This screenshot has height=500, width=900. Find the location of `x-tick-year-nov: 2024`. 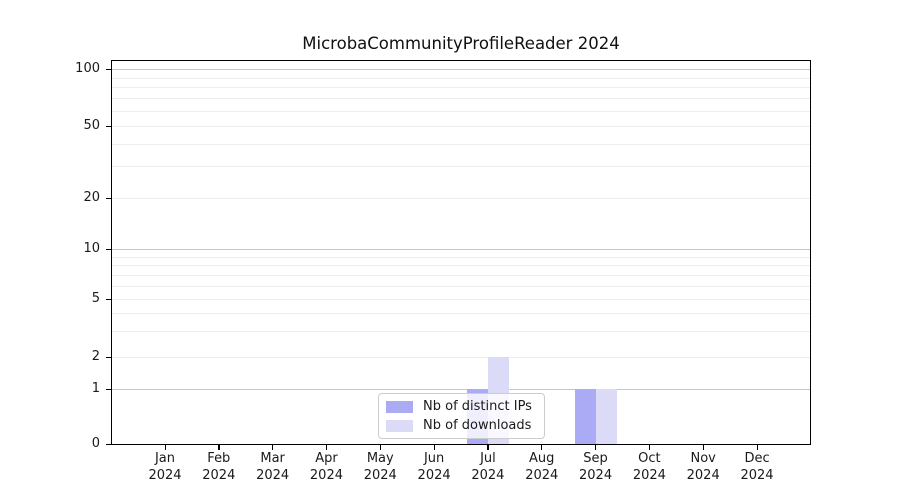

x-tick-year-nov: 2024 is located at coordinates (703, 475).